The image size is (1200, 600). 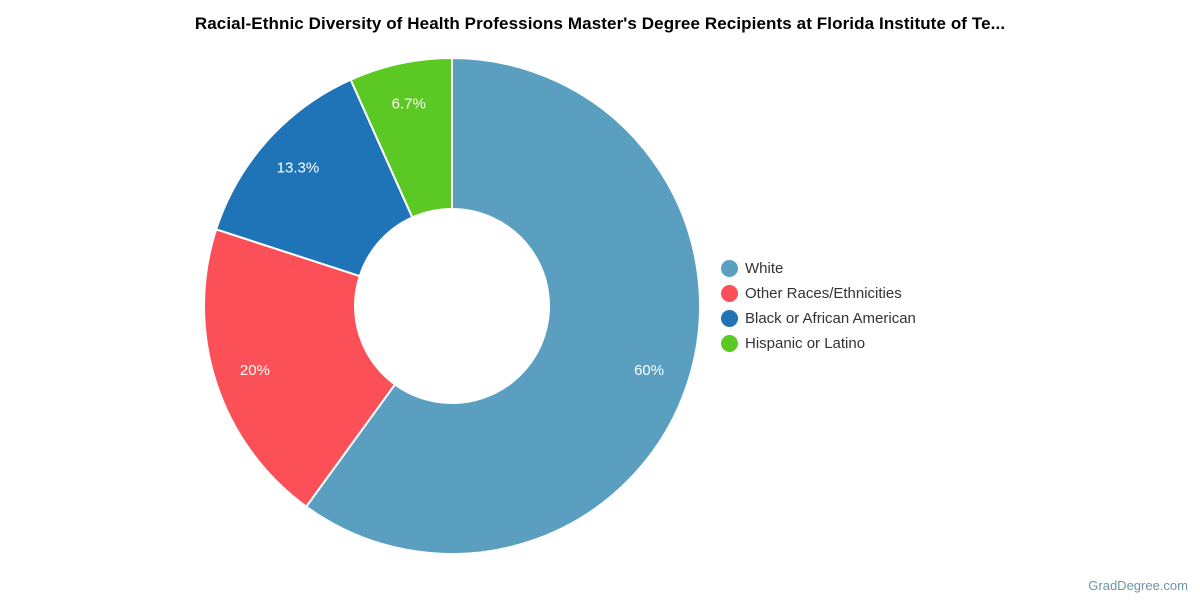 What do you see at coordinates (830, 318) in the screenshot?
I see `legend-label: Black or African American` at bounding box center [830, 318].